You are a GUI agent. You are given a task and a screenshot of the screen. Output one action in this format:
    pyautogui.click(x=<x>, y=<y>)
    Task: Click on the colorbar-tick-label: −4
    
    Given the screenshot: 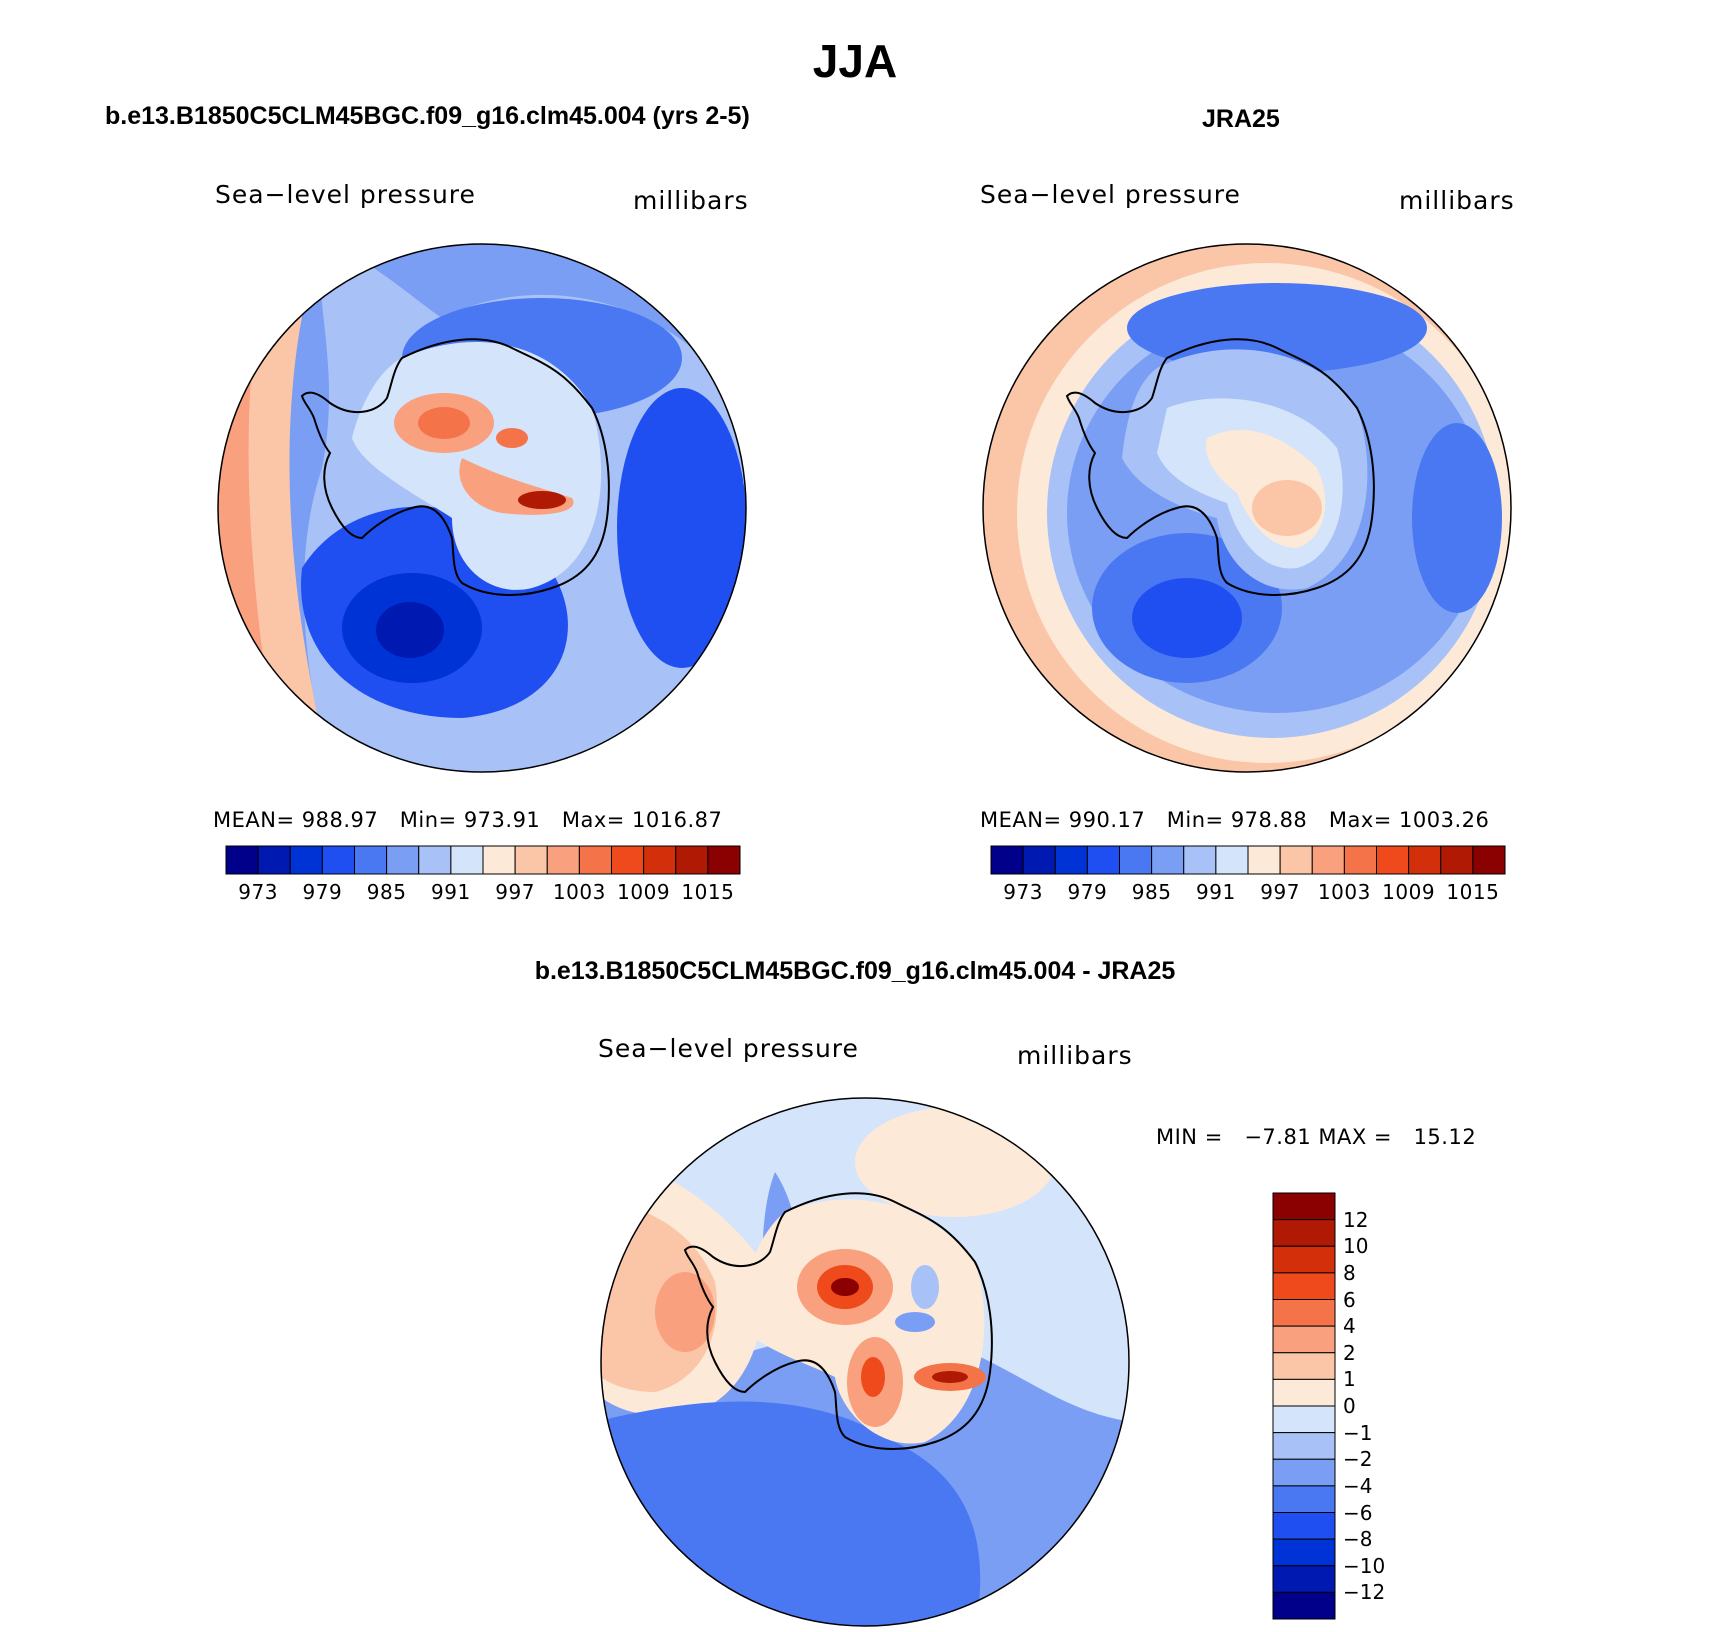 What is the action you would take?
    pyautogui.click(x=1358, y=1485)
    